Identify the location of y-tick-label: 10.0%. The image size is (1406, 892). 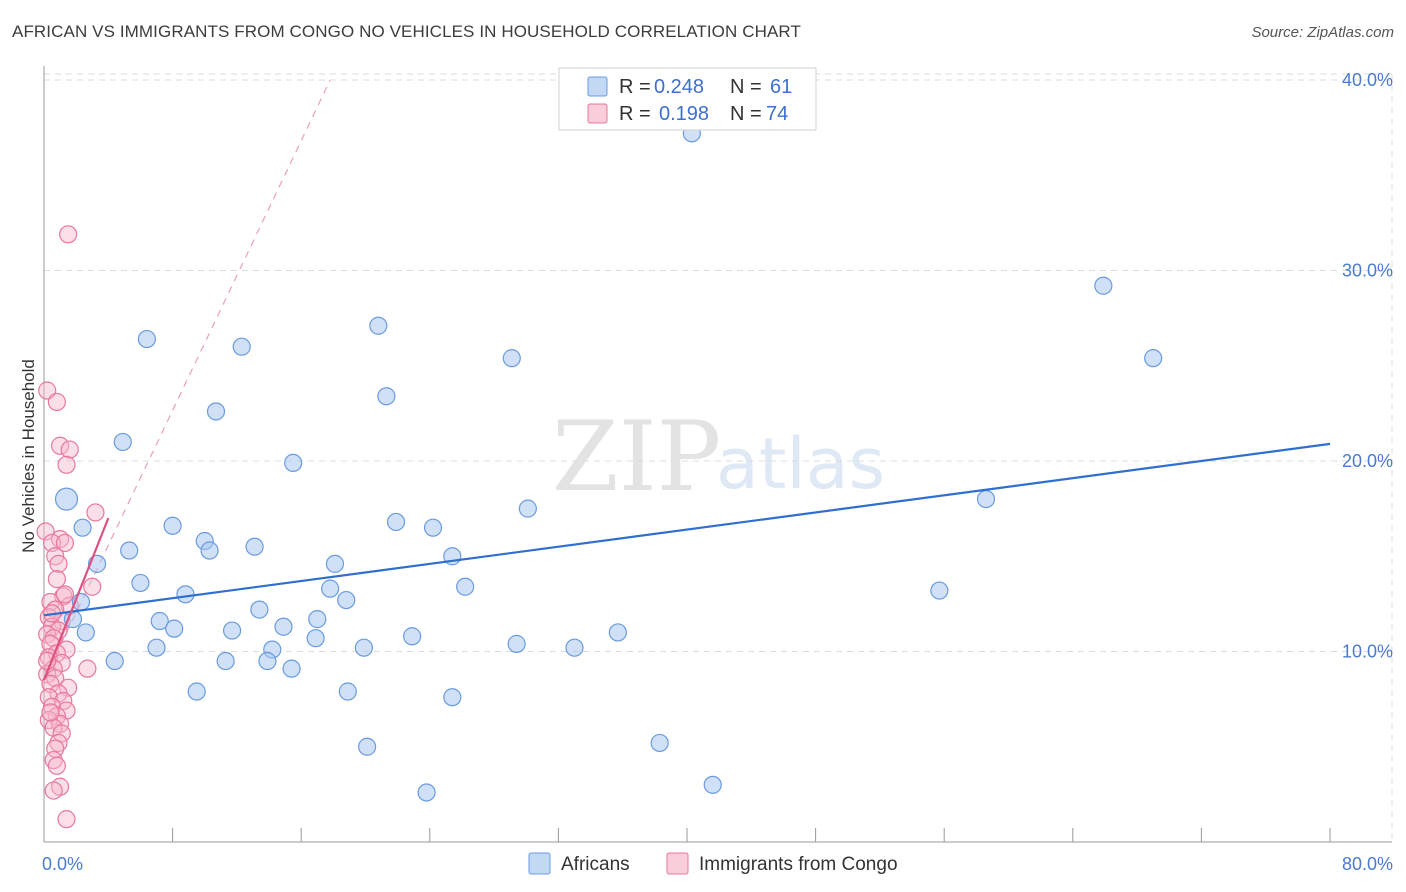
(1367, 652).